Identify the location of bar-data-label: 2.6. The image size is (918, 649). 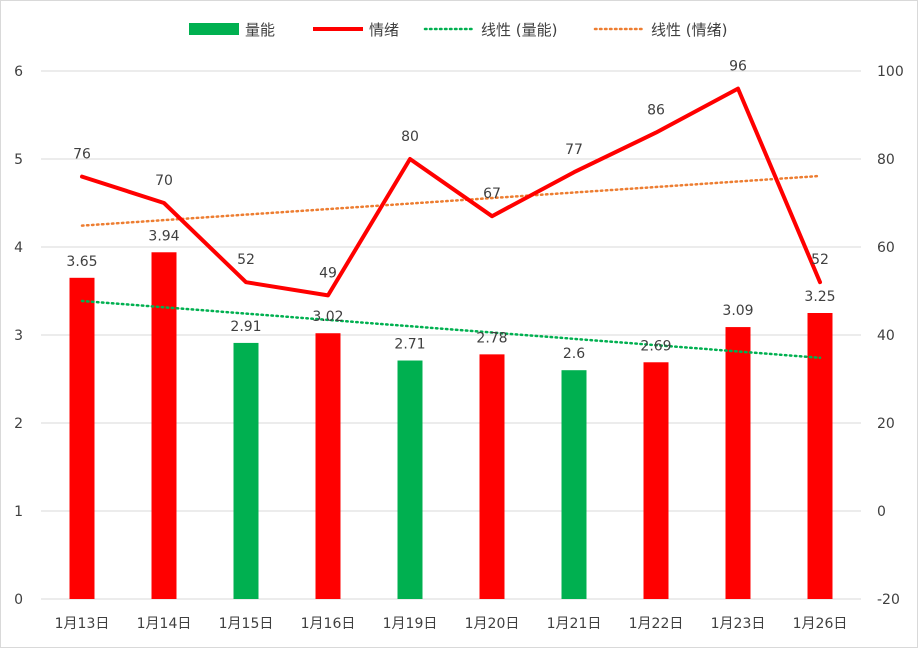
(574, 354).